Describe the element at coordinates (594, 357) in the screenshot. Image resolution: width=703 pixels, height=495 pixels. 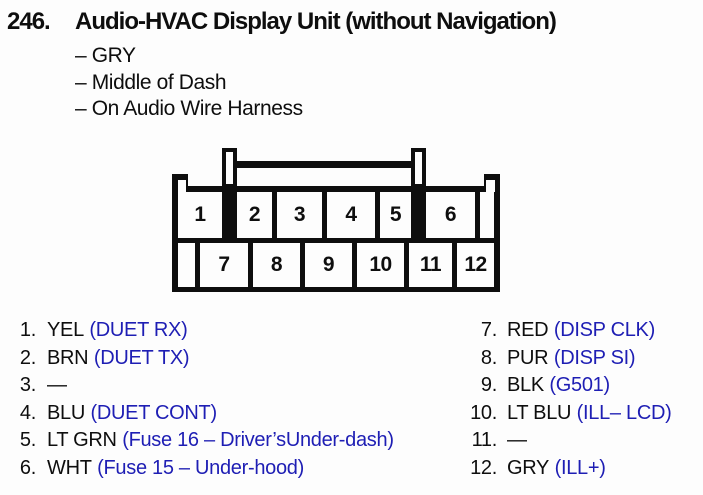
I see `signal-note: (DISP SI)` at that location.